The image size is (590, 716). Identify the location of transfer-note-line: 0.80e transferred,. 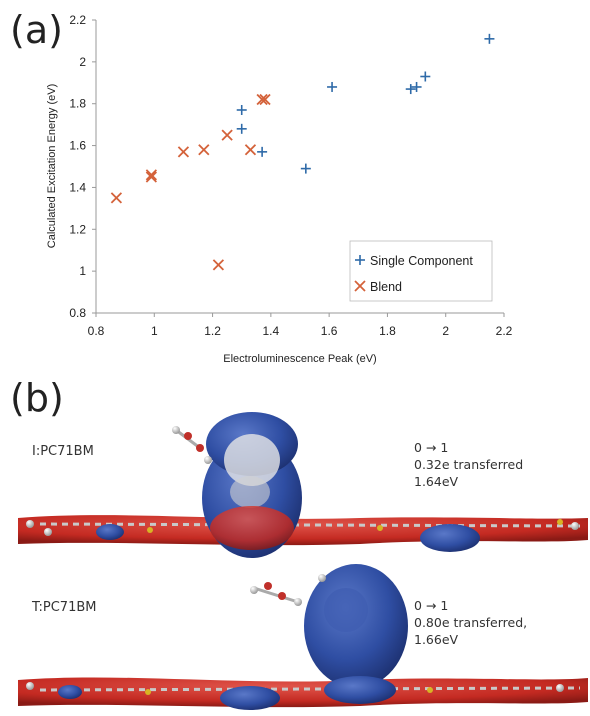
(471, 622).